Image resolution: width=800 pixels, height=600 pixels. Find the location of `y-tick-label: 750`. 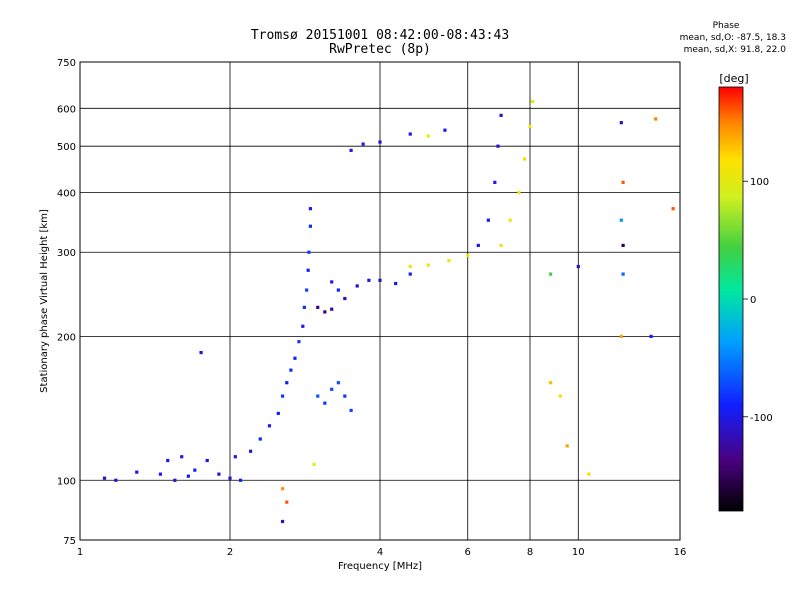

y-tick-label: 750 is located at coordinates (66, 63).